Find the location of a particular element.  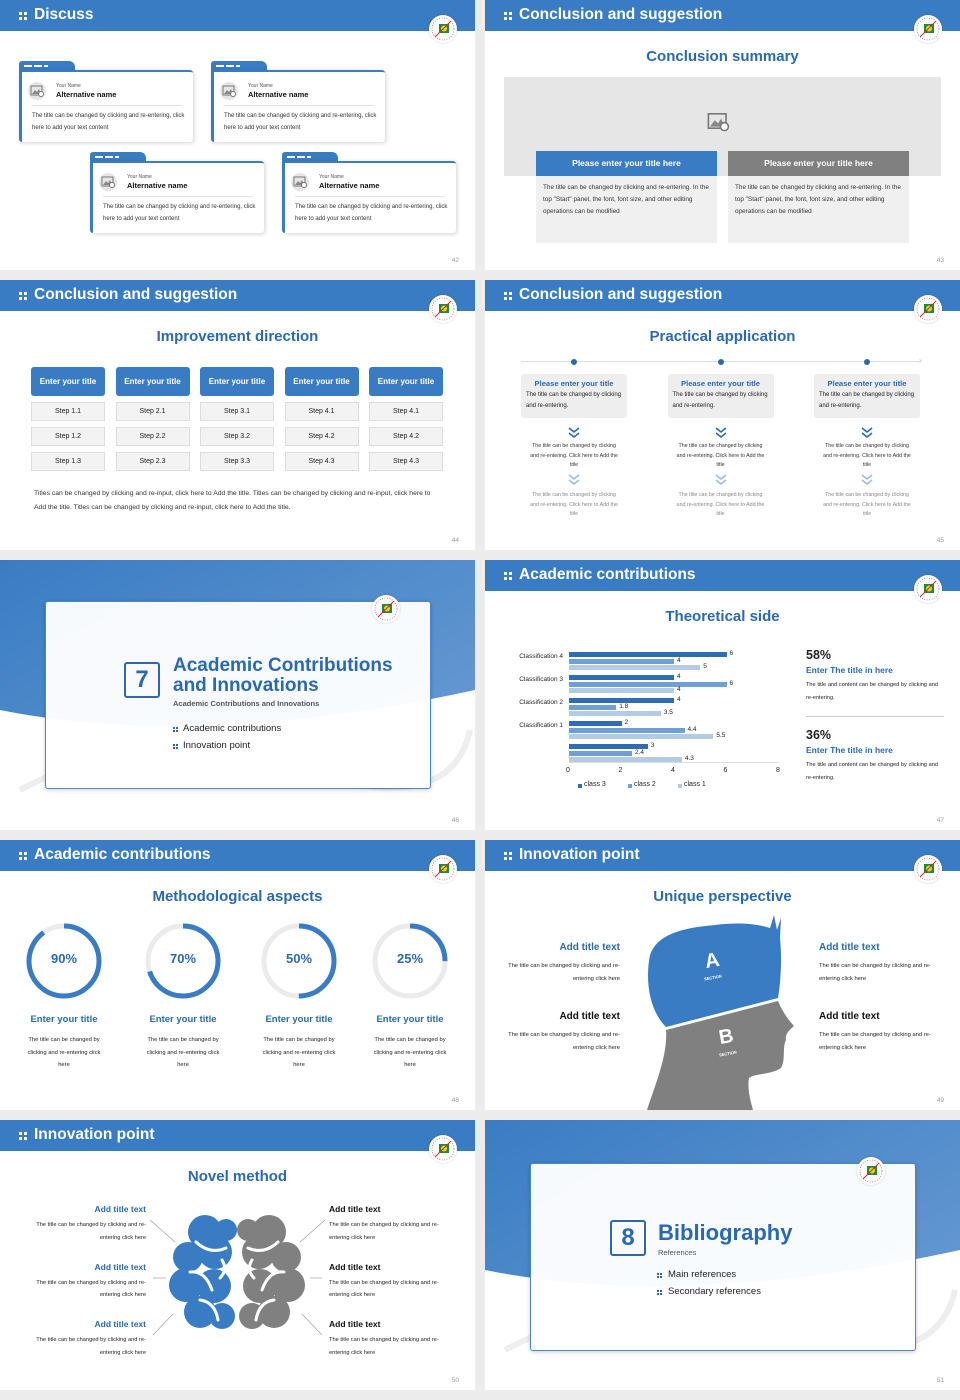

progress-ring-fill is located at coordinates (299, 961).